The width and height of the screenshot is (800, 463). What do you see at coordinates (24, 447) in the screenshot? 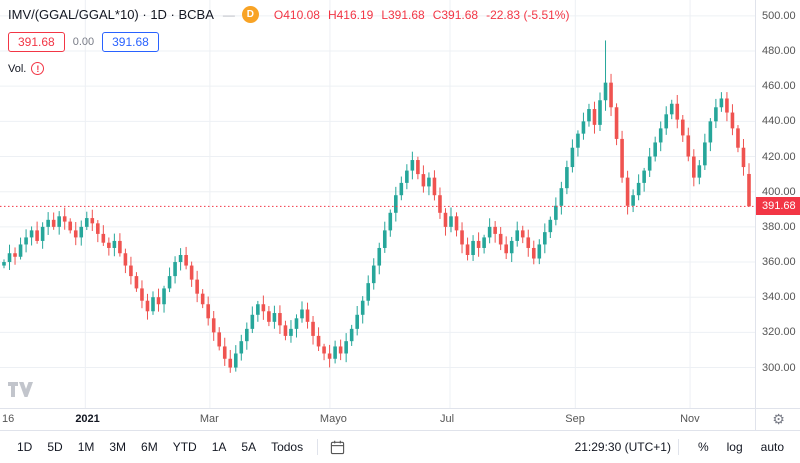
I see `range-button-1d: 1D` at bounding box center [24, 447].